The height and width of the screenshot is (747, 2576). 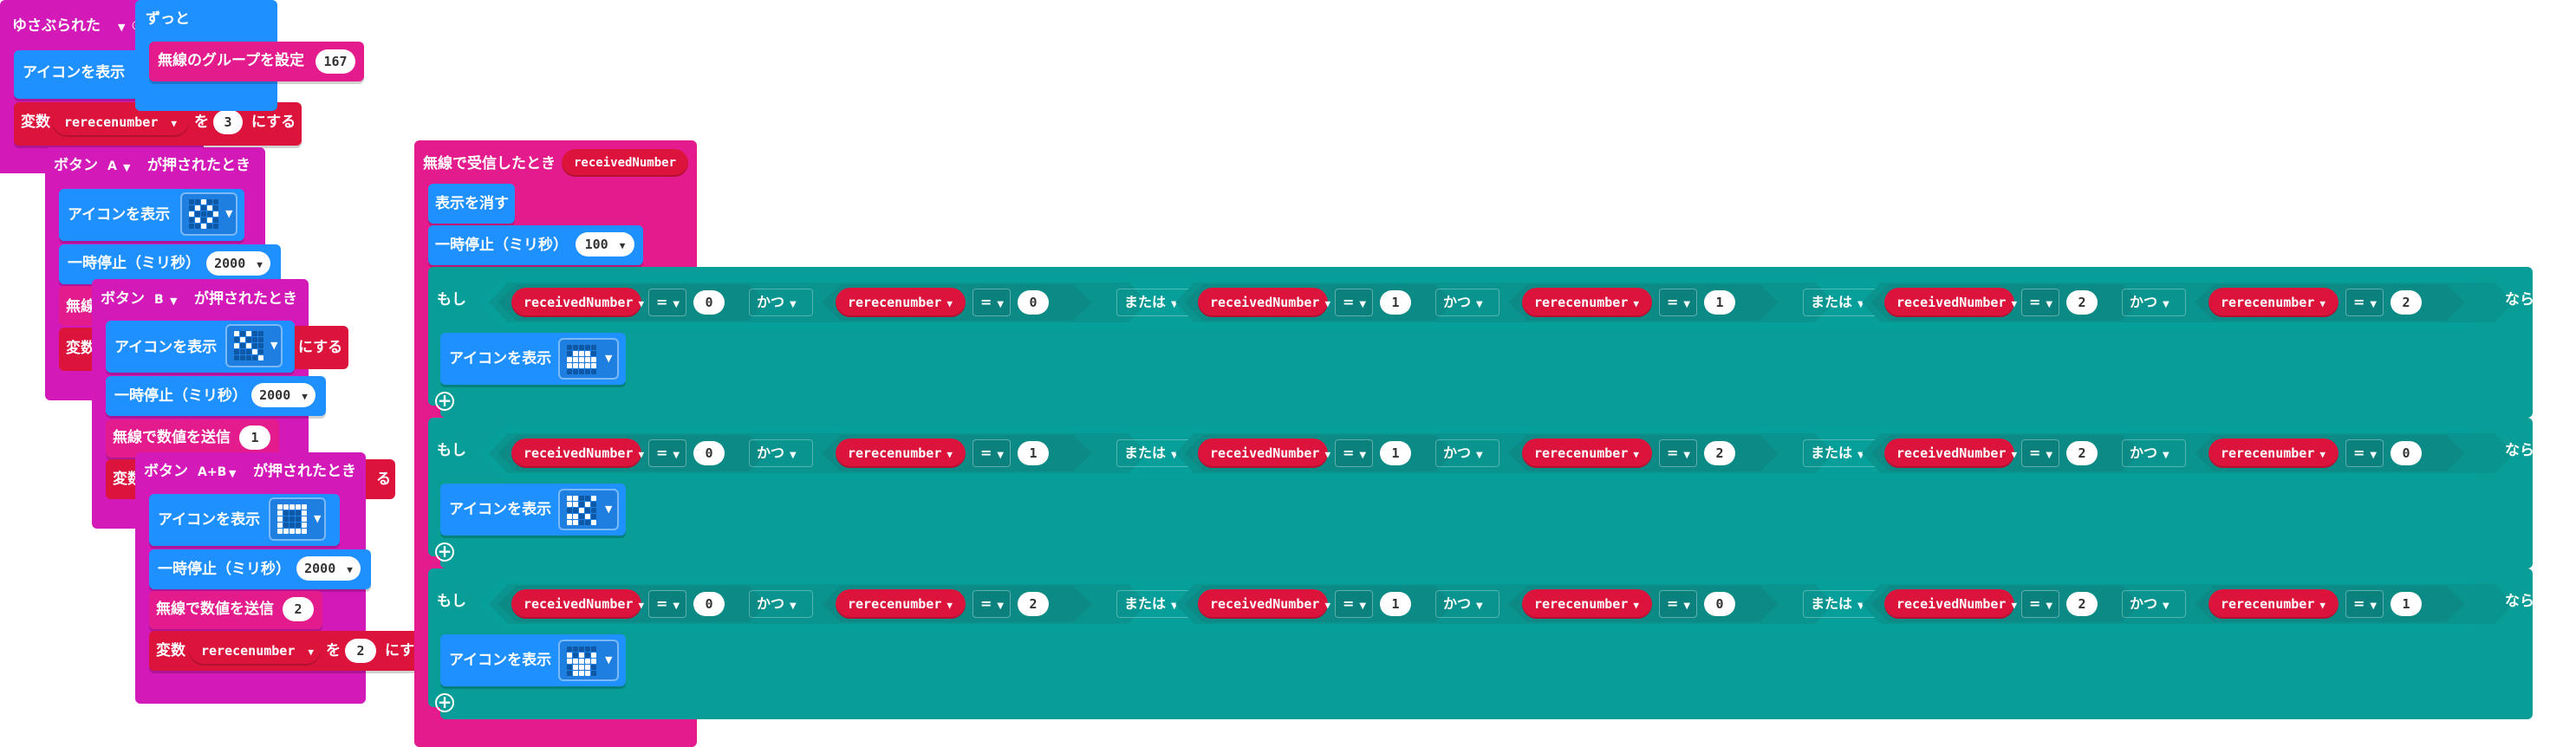 What do you see at coordinates (212, 472) in the screenshot?
I see `button-ab-selector: A+B` at bounding box center [212, 472].